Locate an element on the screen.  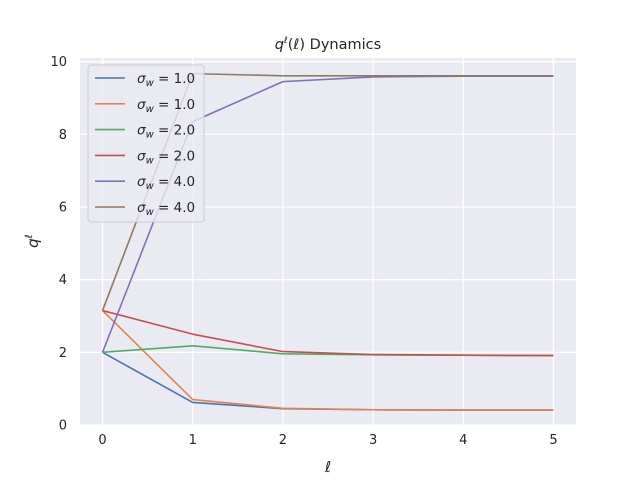
x-tick-label: 0 is located at coordinates (102, 440).